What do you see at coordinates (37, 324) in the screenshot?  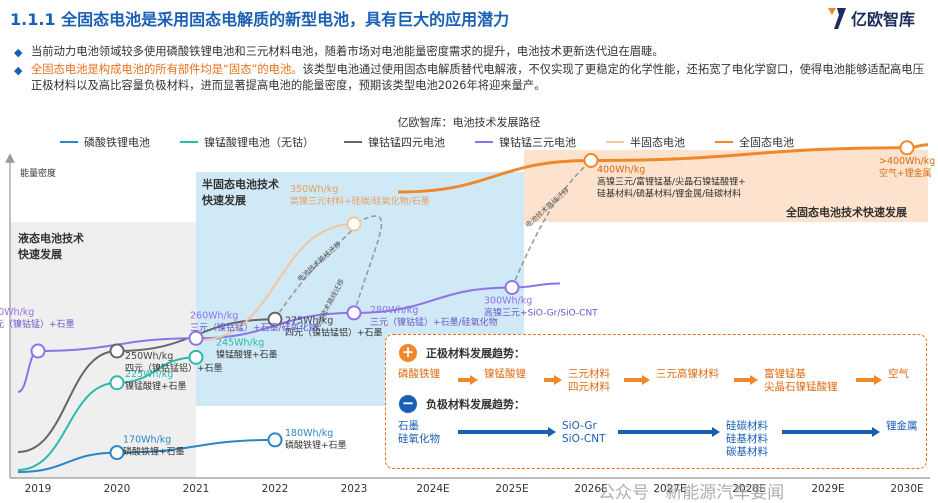 I see `point-sublabel: 三元（镍钴锰）+石墨` at bounding box center [37, 324].